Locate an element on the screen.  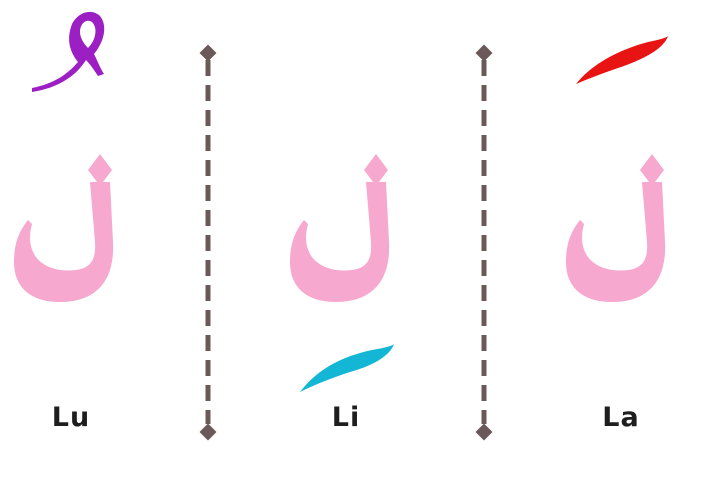
letter-lam-li is located at coordinates (340, 228).